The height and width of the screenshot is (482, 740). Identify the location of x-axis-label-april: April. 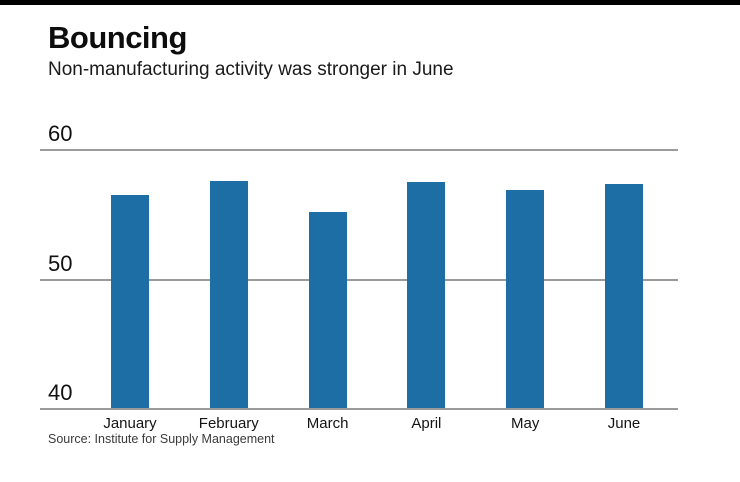
(426, 423).